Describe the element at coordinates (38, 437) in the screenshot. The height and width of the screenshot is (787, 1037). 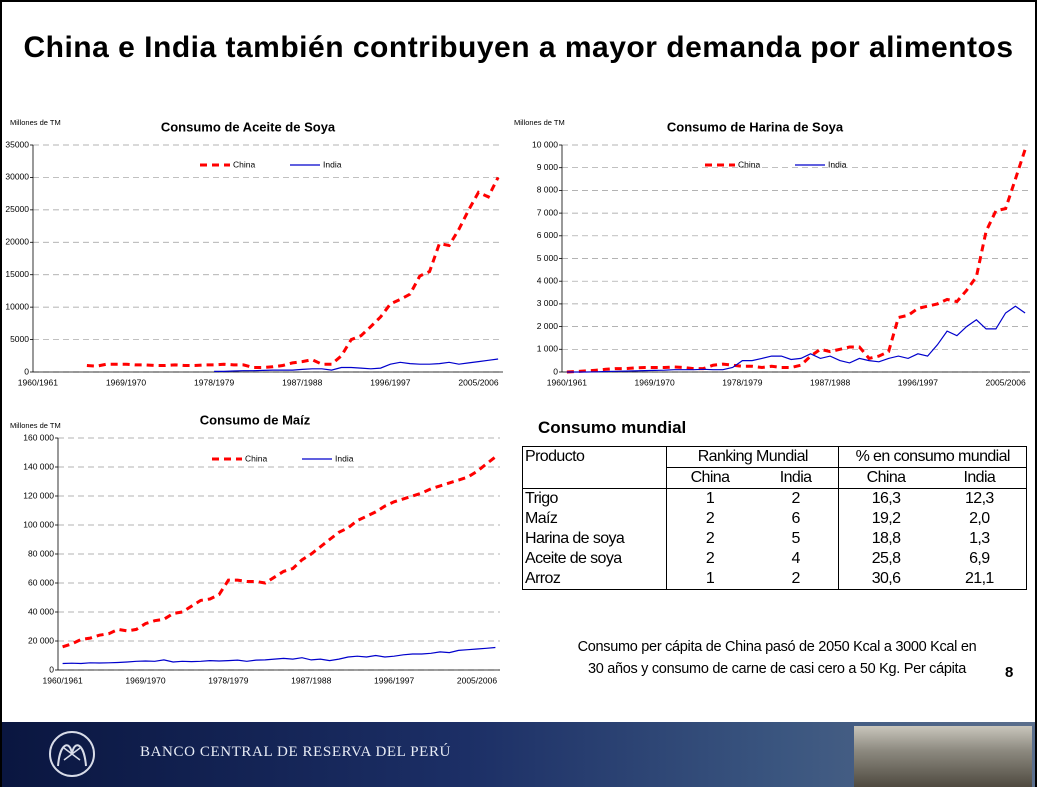
I see `y-tick-label: 160 000` at that location.